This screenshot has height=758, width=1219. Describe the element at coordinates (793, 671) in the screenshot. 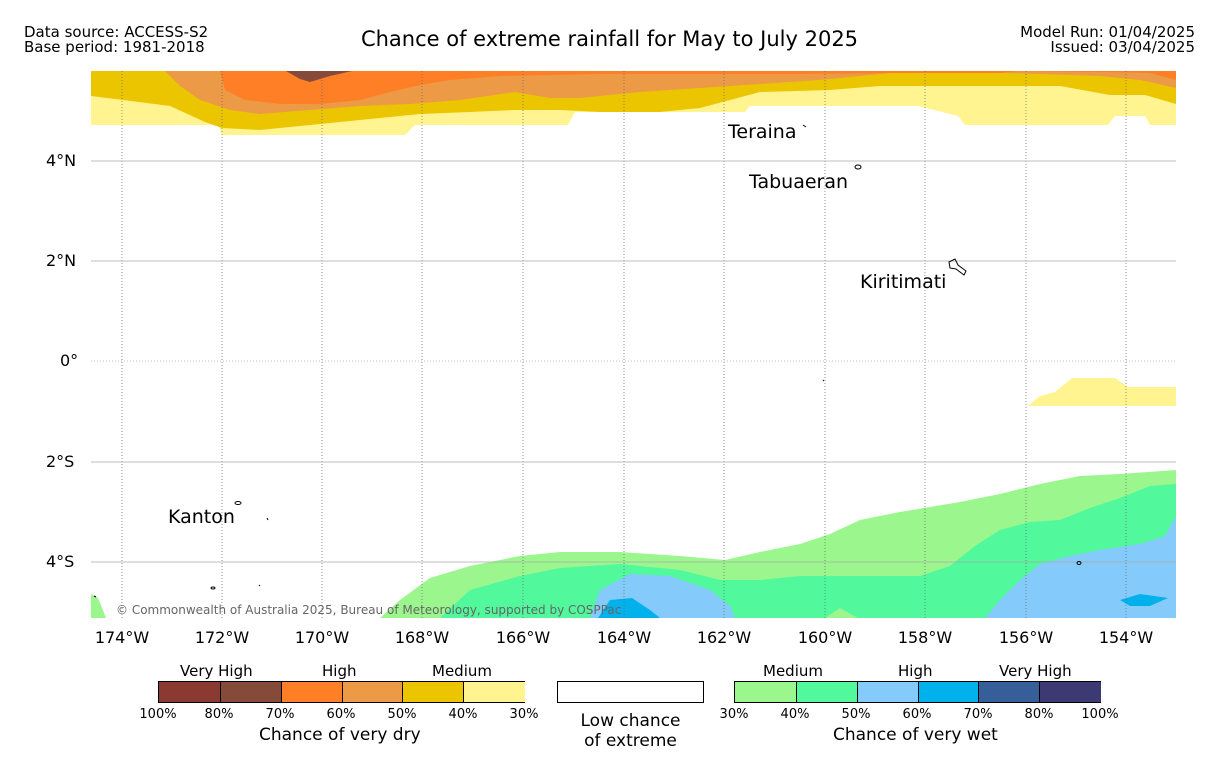

I see `legend-wet-level-medium: Medium` at that location.